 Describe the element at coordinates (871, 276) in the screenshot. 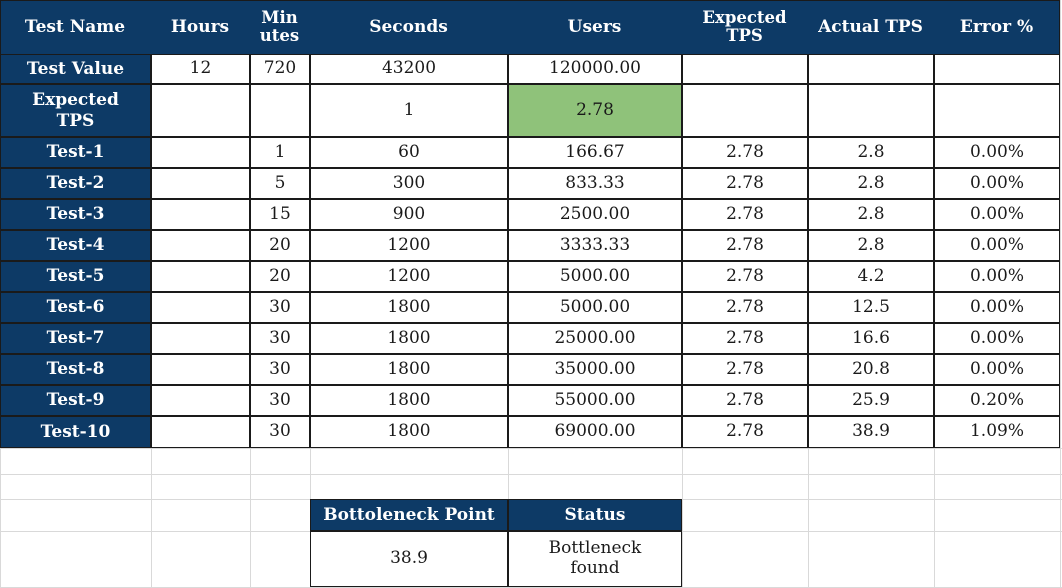

I see `test-cell-actual-tps: 4.2` at that location.